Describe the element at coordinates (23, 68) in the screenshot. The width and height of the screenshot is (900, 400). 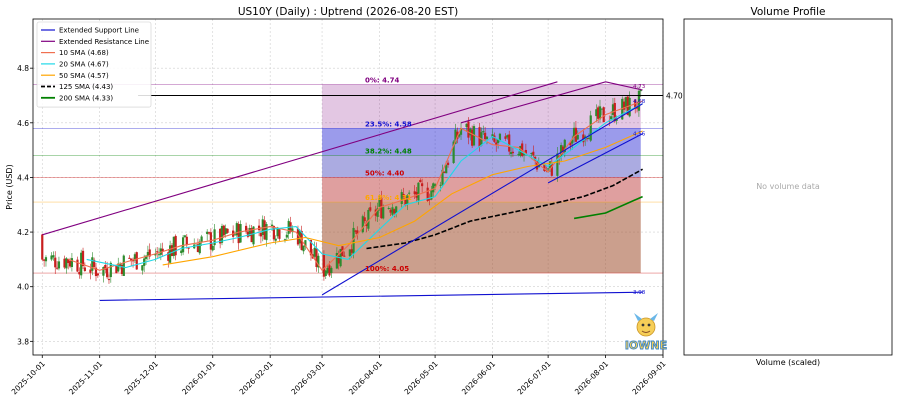
I see `y-tick-label: 4.8` at that location.